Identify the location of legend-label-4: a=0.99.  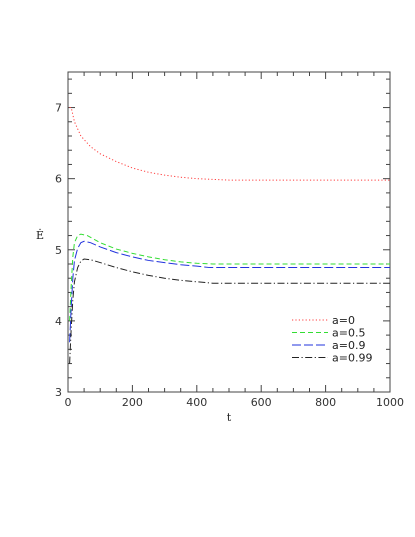
(352, 358).